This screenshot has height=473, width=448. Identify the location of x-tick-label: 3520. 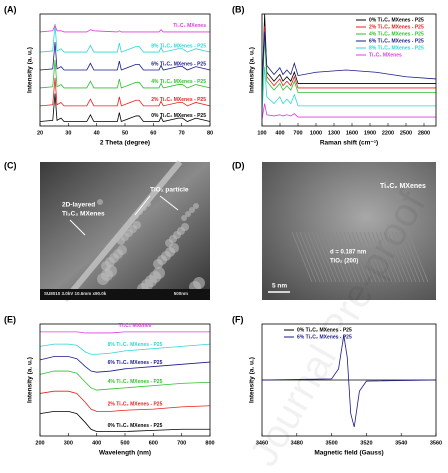
(366, 443).